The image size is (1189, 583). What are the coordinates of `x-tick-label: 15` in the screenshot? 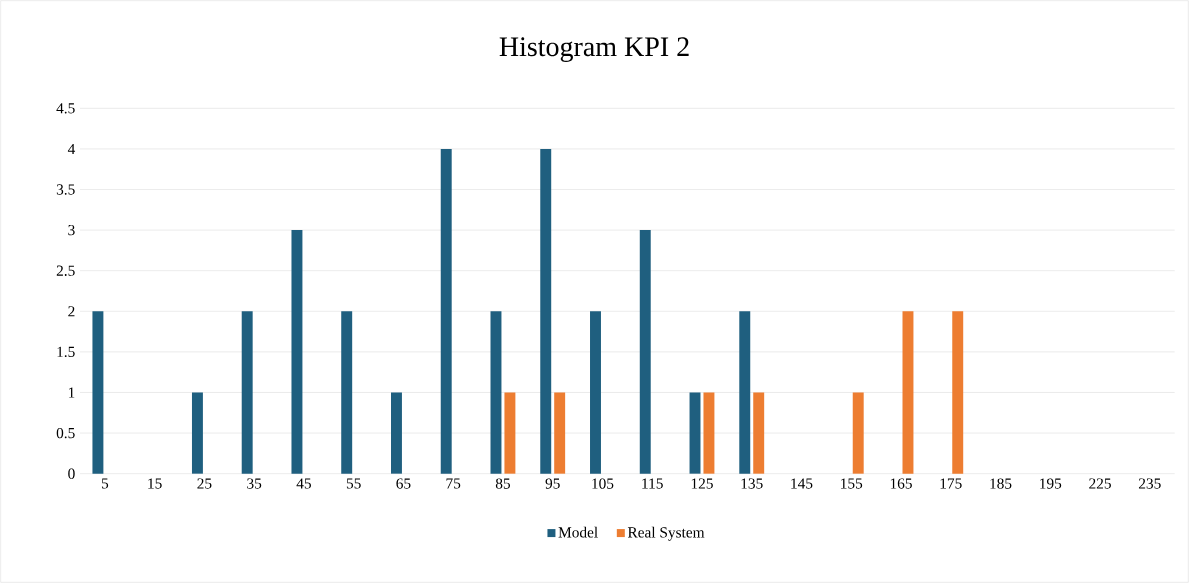 It's located at (155, 483).